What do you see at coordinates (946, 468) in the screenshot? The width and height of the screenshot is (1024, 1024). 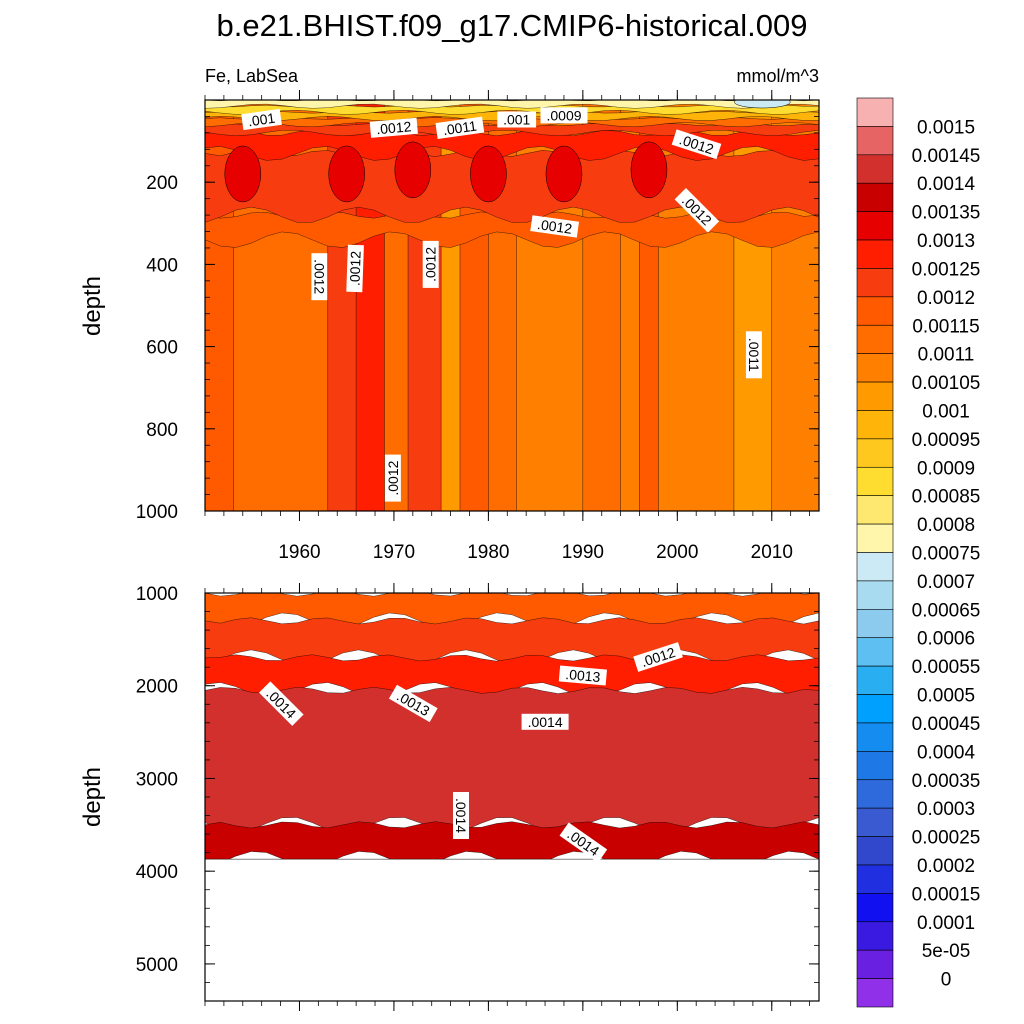 I see `colorbar-label: 0.0009` at bounding box center [946, 468].